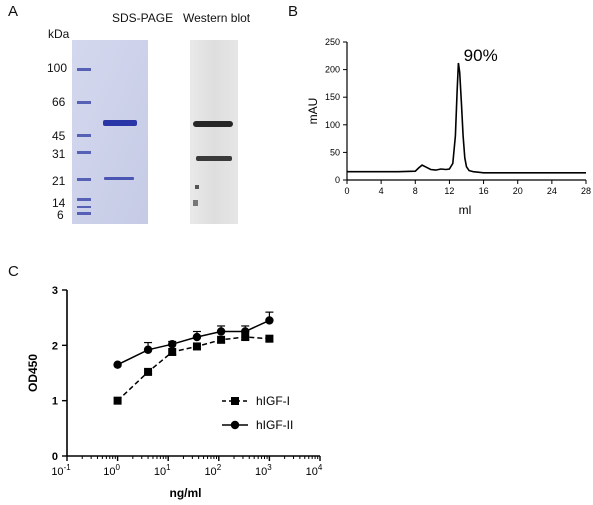 The image size is (593, 505). What do you see at coordinates (57, 68) in the screenshot?
I see `marker-label: 100` at bounding box center [57, 68].